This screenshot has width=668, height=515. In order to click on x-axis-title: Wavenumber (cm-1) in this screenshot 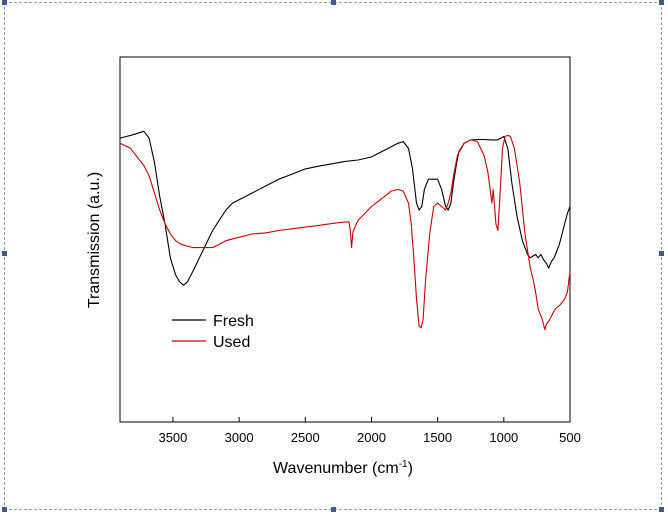, I will do `click(343, 468)`.